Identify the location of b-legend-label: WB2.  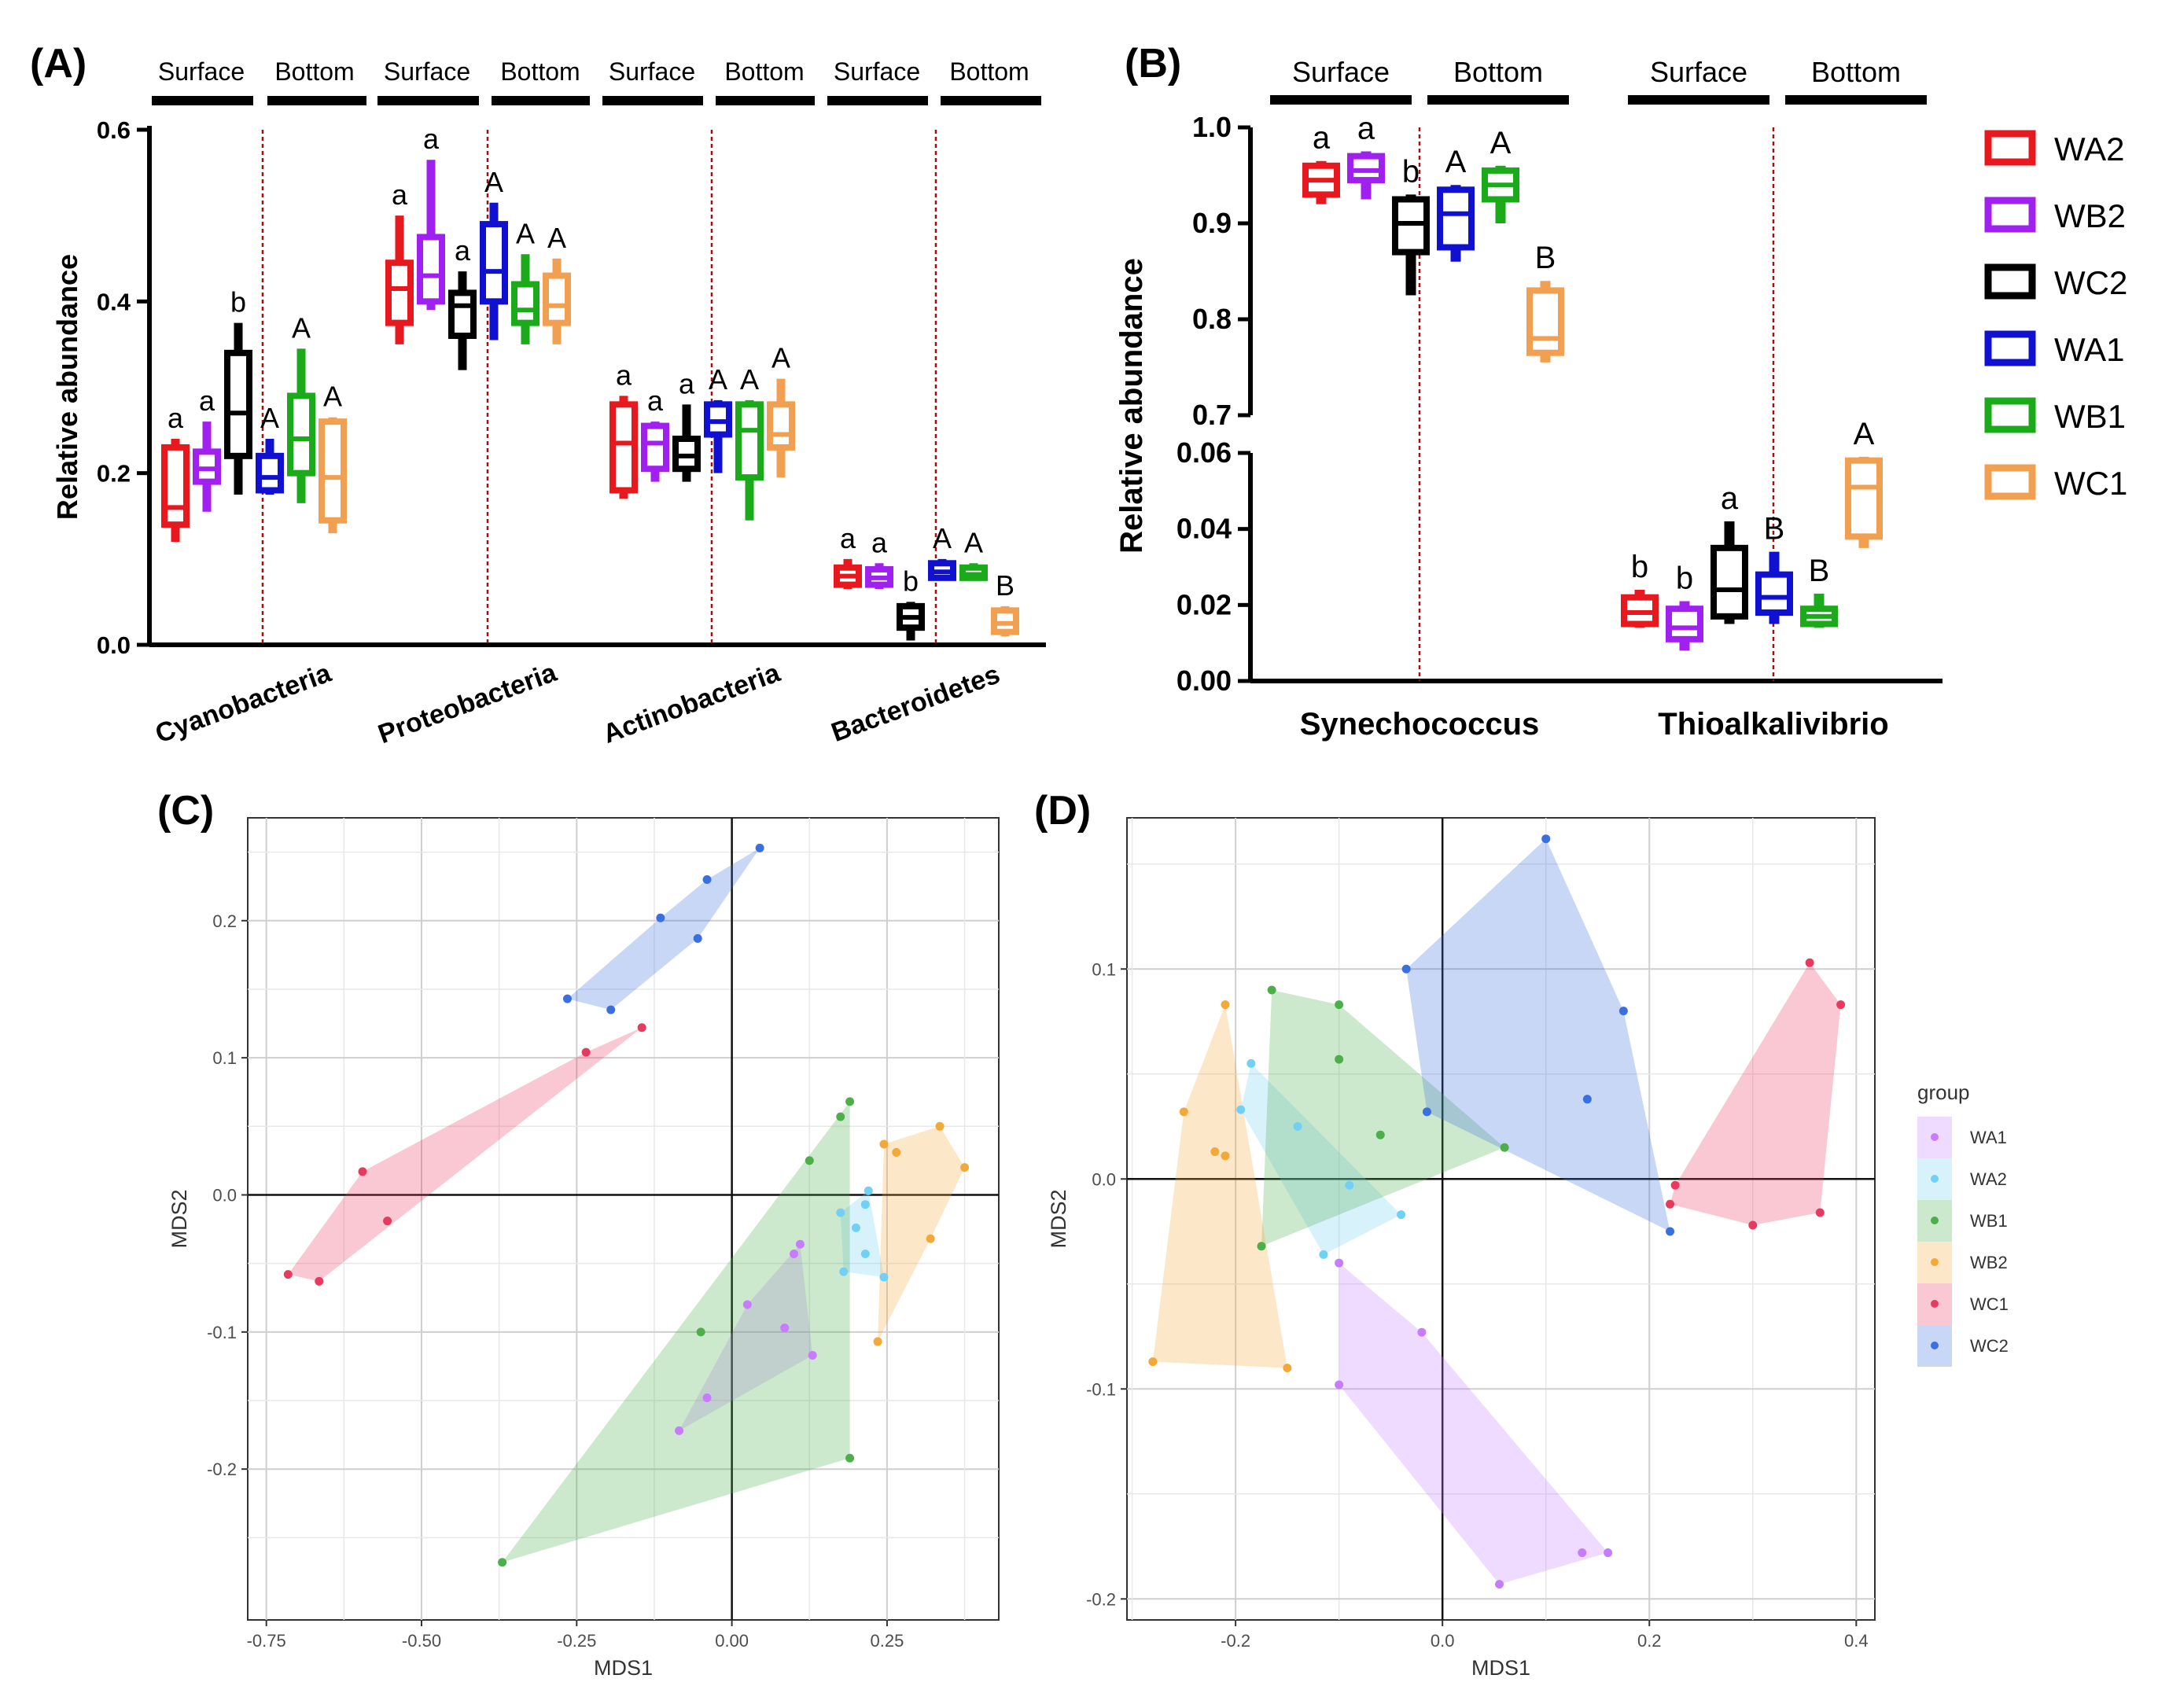
(2090, 216).